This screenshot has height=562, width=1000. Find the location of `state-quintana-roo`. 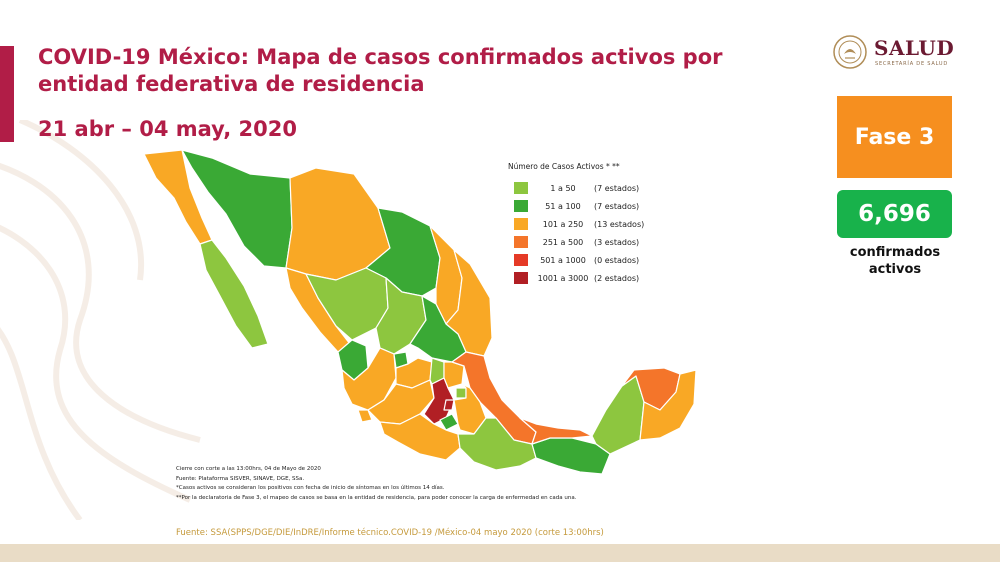

state-quintana-roo is located at coordinates (668, 405).